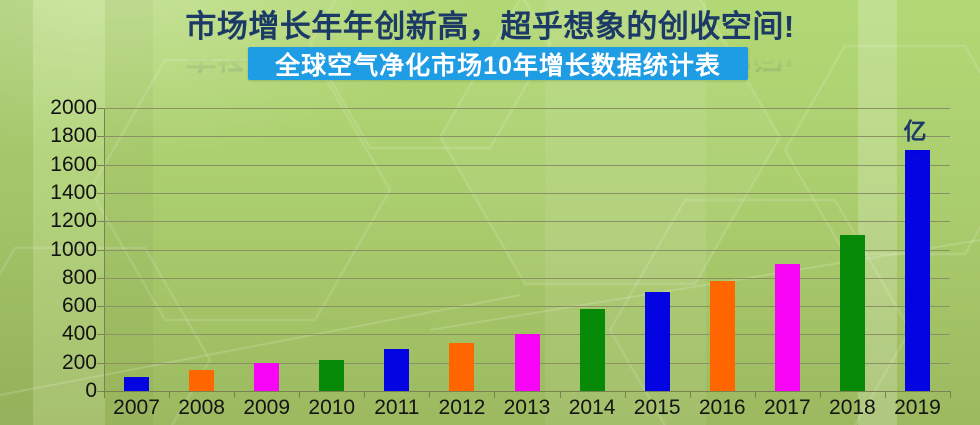 The image size is (980, 425). What do you see at coordinates (91, 390) in the screenshot?
I see `y-axis-label-0: 0` at bounding box center [91, 390].